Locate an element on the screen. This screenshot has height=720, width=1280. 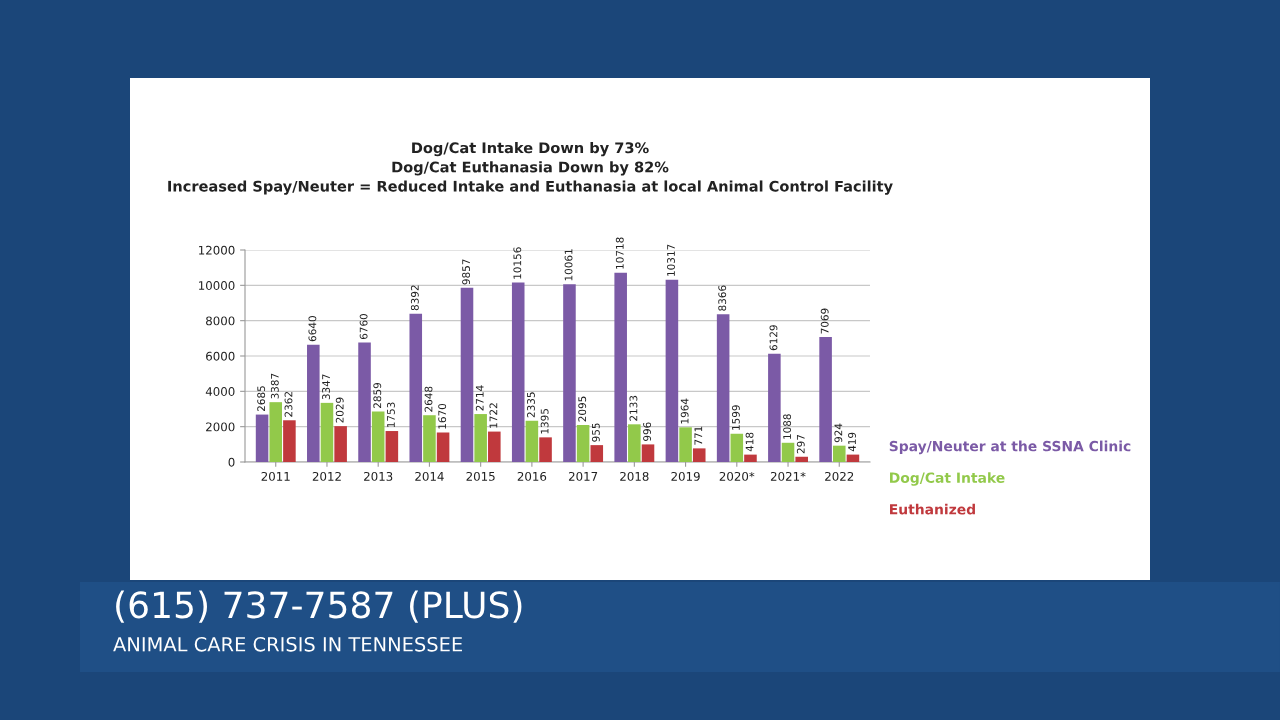
data-label: 2095 is located at coordinates (582, 409).